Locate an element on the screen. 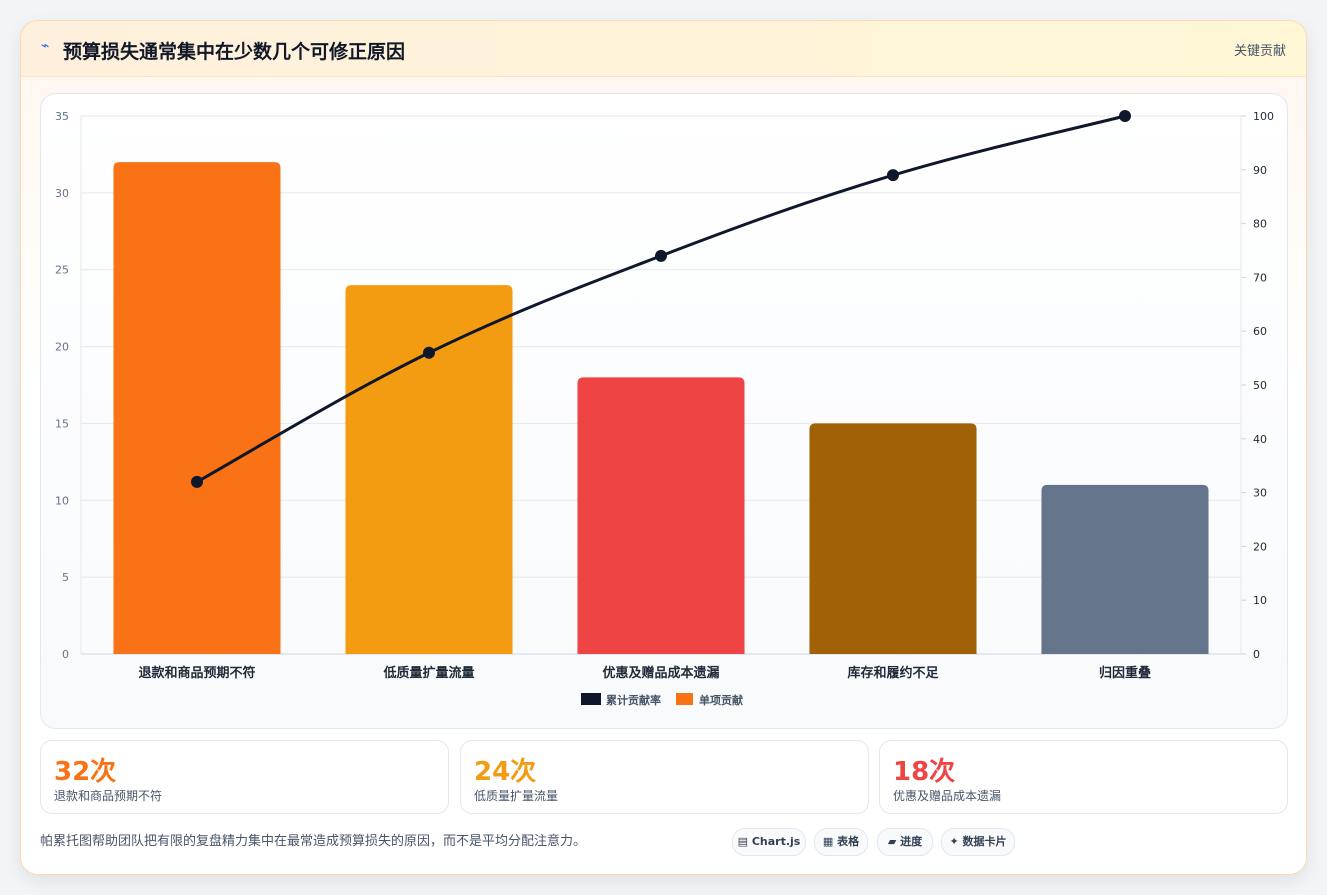 This screenshot has height=895, width=1327. lightning-icon: ⌁ is located at coordinates (45, 46).